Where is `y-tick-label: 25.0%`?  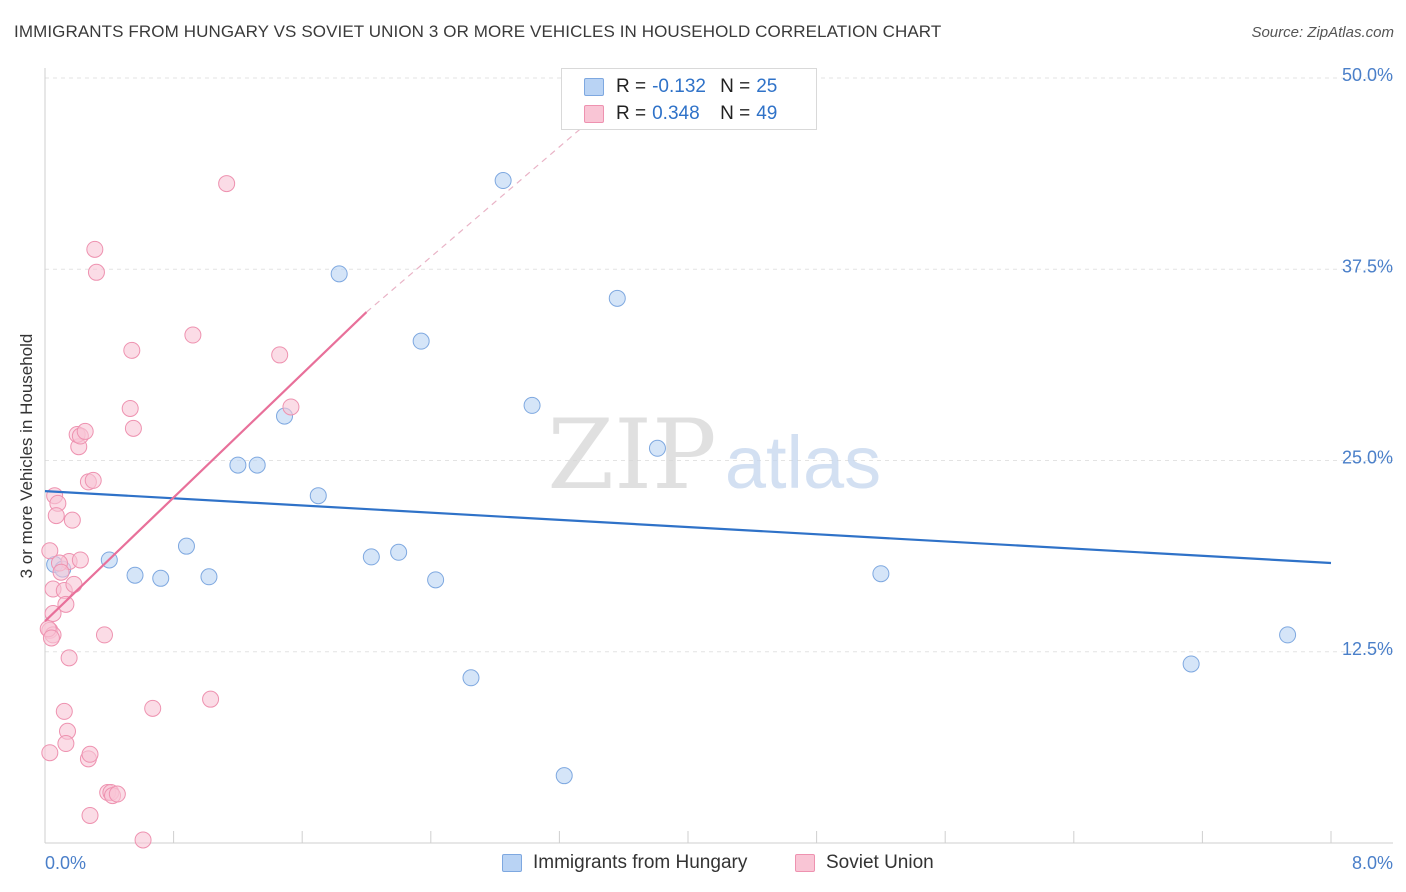 y-tick-label: 25.0% is located at coordinates (1367, 458).